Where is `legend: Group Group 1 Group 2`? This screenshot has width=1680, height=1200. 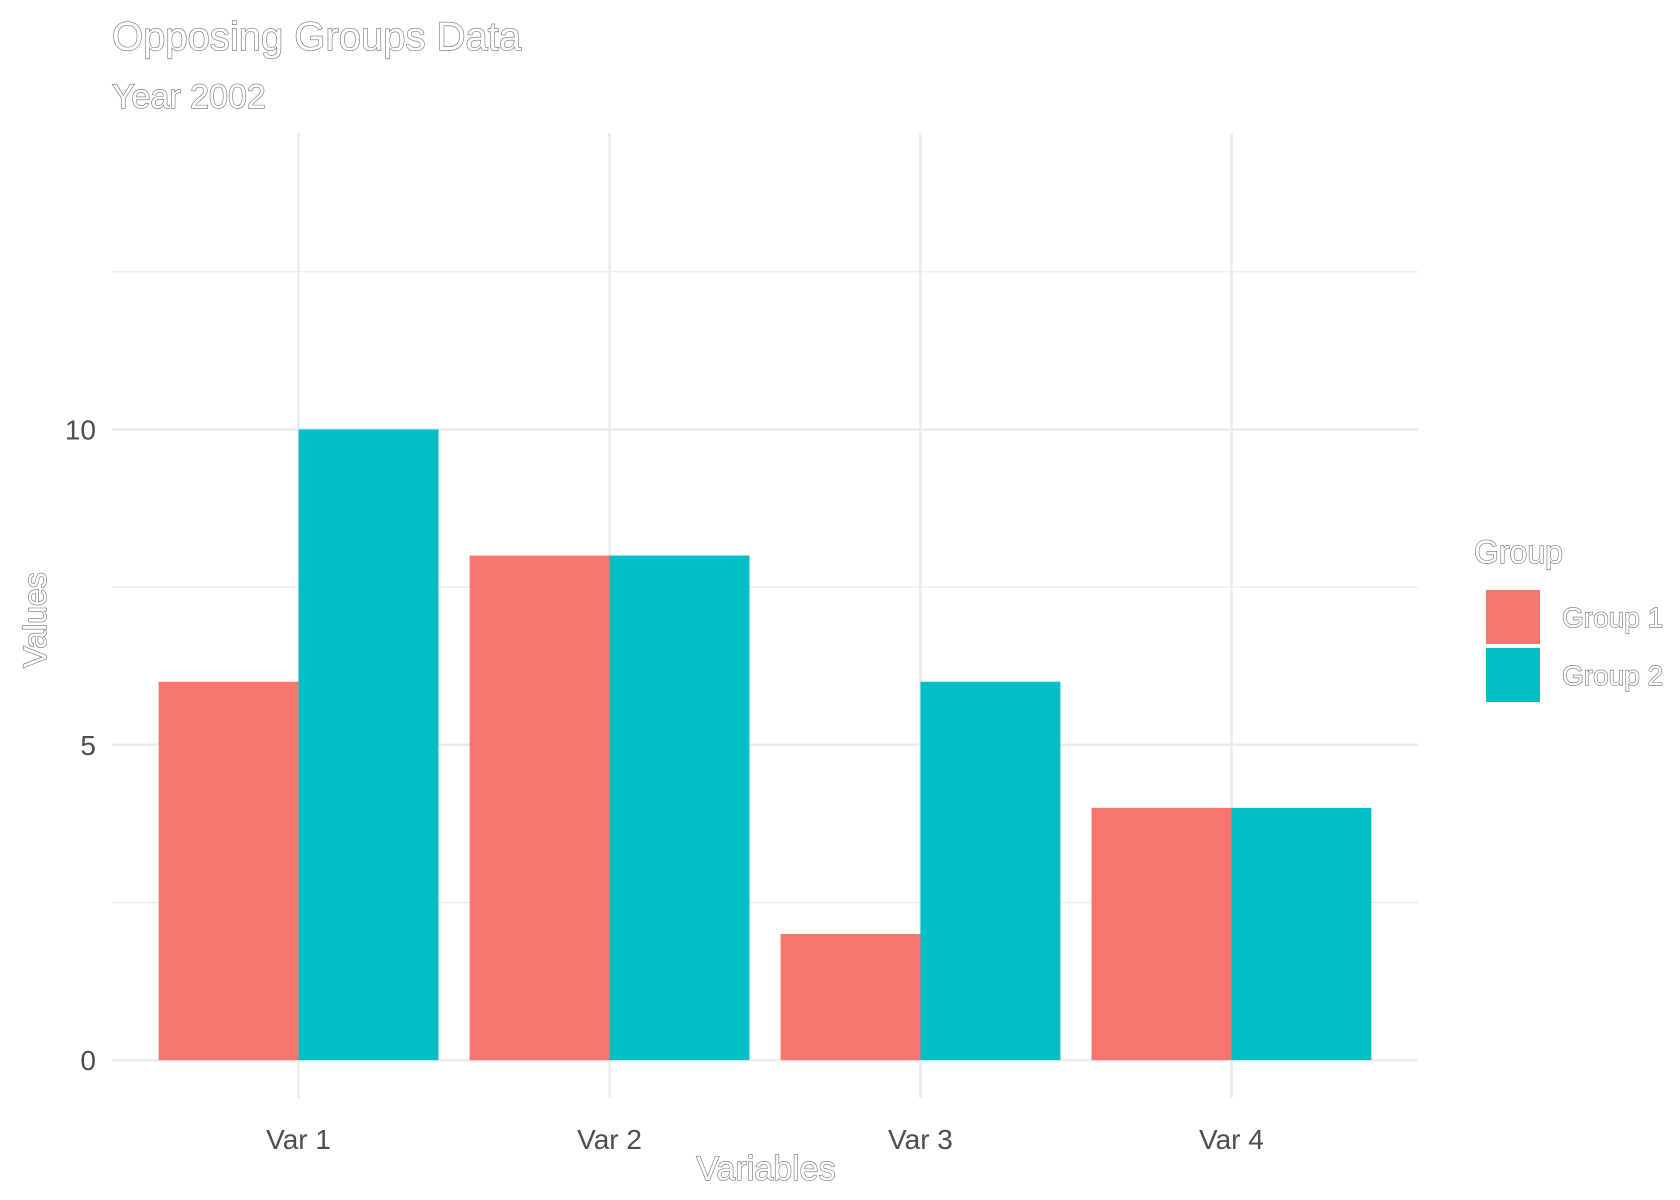 legend: Group Group 1 Group 2 is located at coordinates (1568, 617).